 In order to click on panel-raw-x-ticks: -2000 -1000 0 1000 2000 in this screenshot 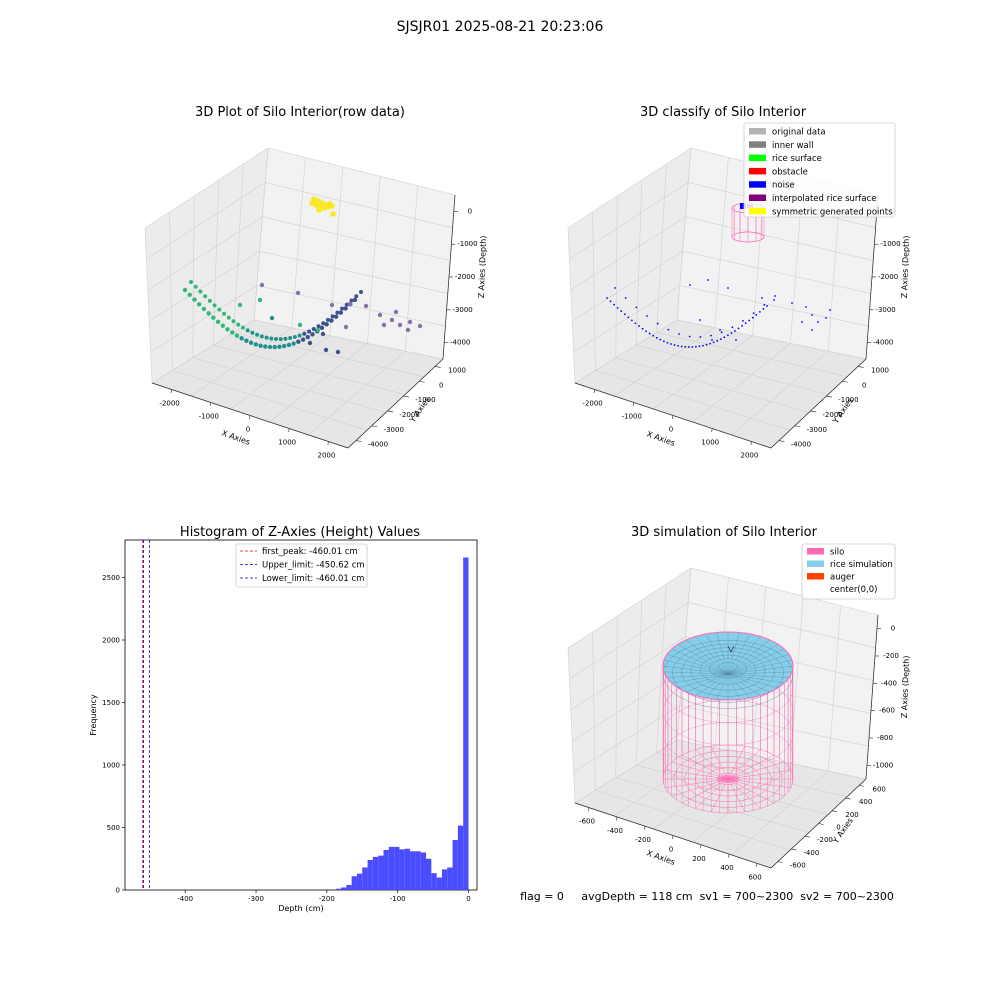, I will do `click(247, 424)`.